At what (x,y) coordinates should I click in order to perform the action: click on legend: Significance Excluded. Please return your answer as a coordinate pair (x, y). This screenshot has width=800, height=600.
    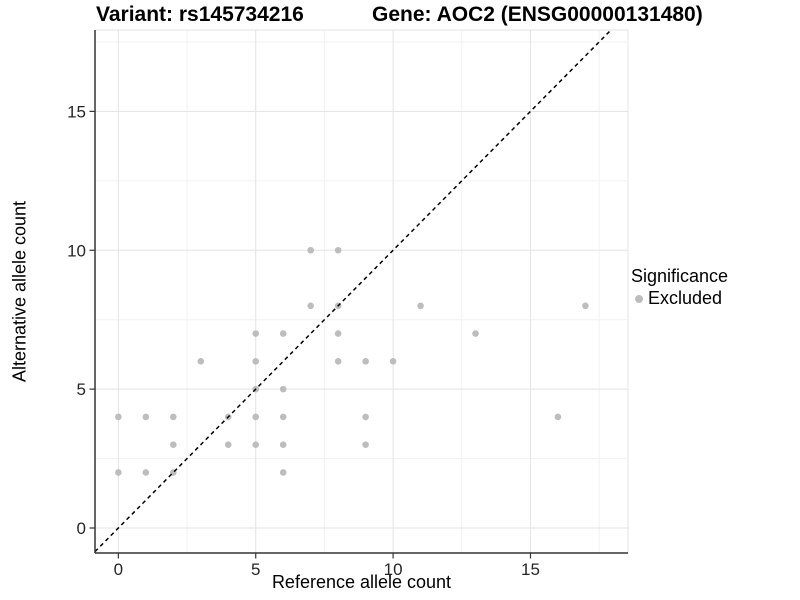
    Looking at the image, I should click on (679, 287).